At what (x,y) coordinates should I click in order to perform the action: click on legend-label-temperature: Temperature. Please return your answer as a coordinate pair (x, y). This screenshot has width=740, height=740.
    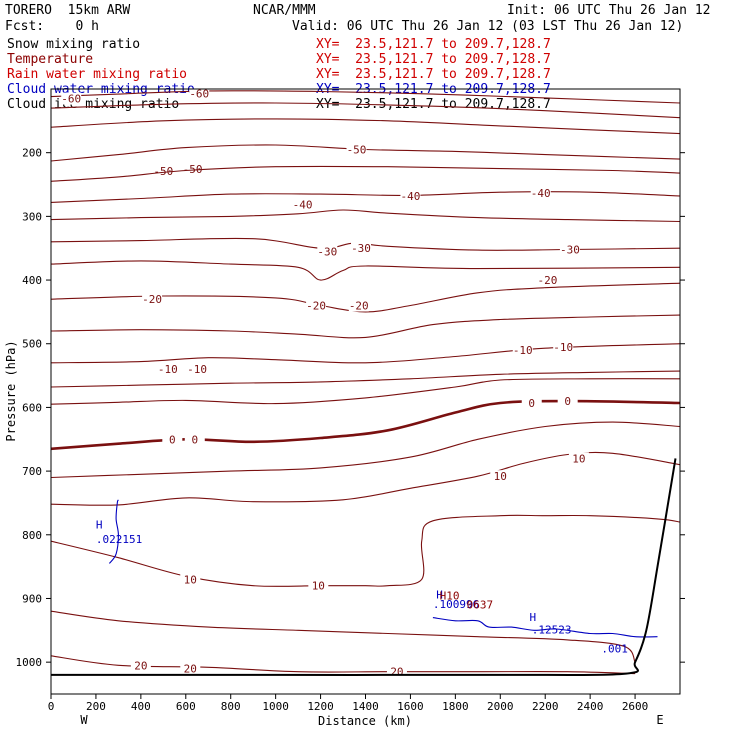
    Looking at the image, I should click on (50, 59).